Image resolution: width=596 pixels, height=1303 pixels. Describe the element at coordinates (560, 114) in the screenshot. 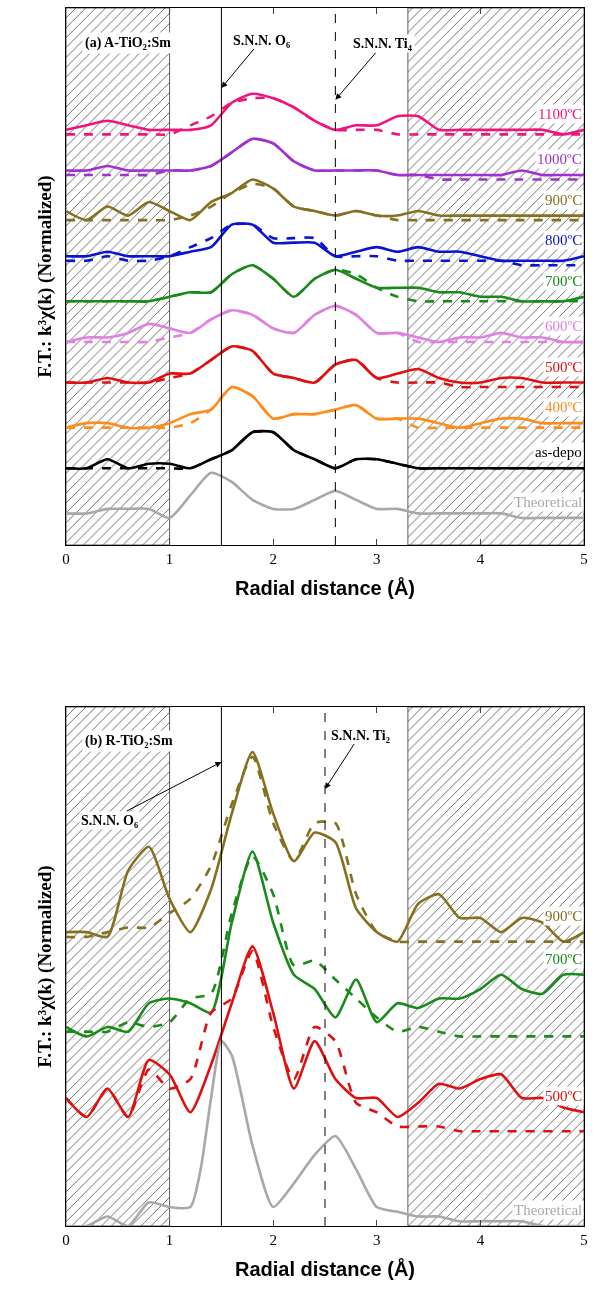

I see `series-label: 1100ºC` at that location.